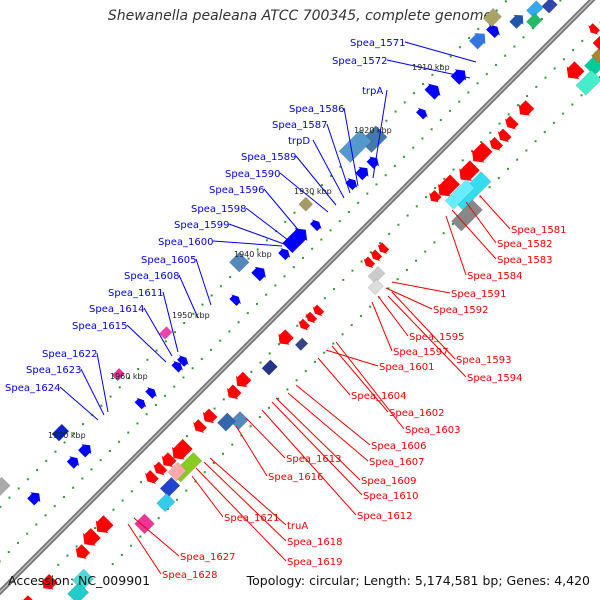  Describe the element at coordinates (218, 209) in the screenshot. I see `forward-gene-label: Spea_1598` at that location.